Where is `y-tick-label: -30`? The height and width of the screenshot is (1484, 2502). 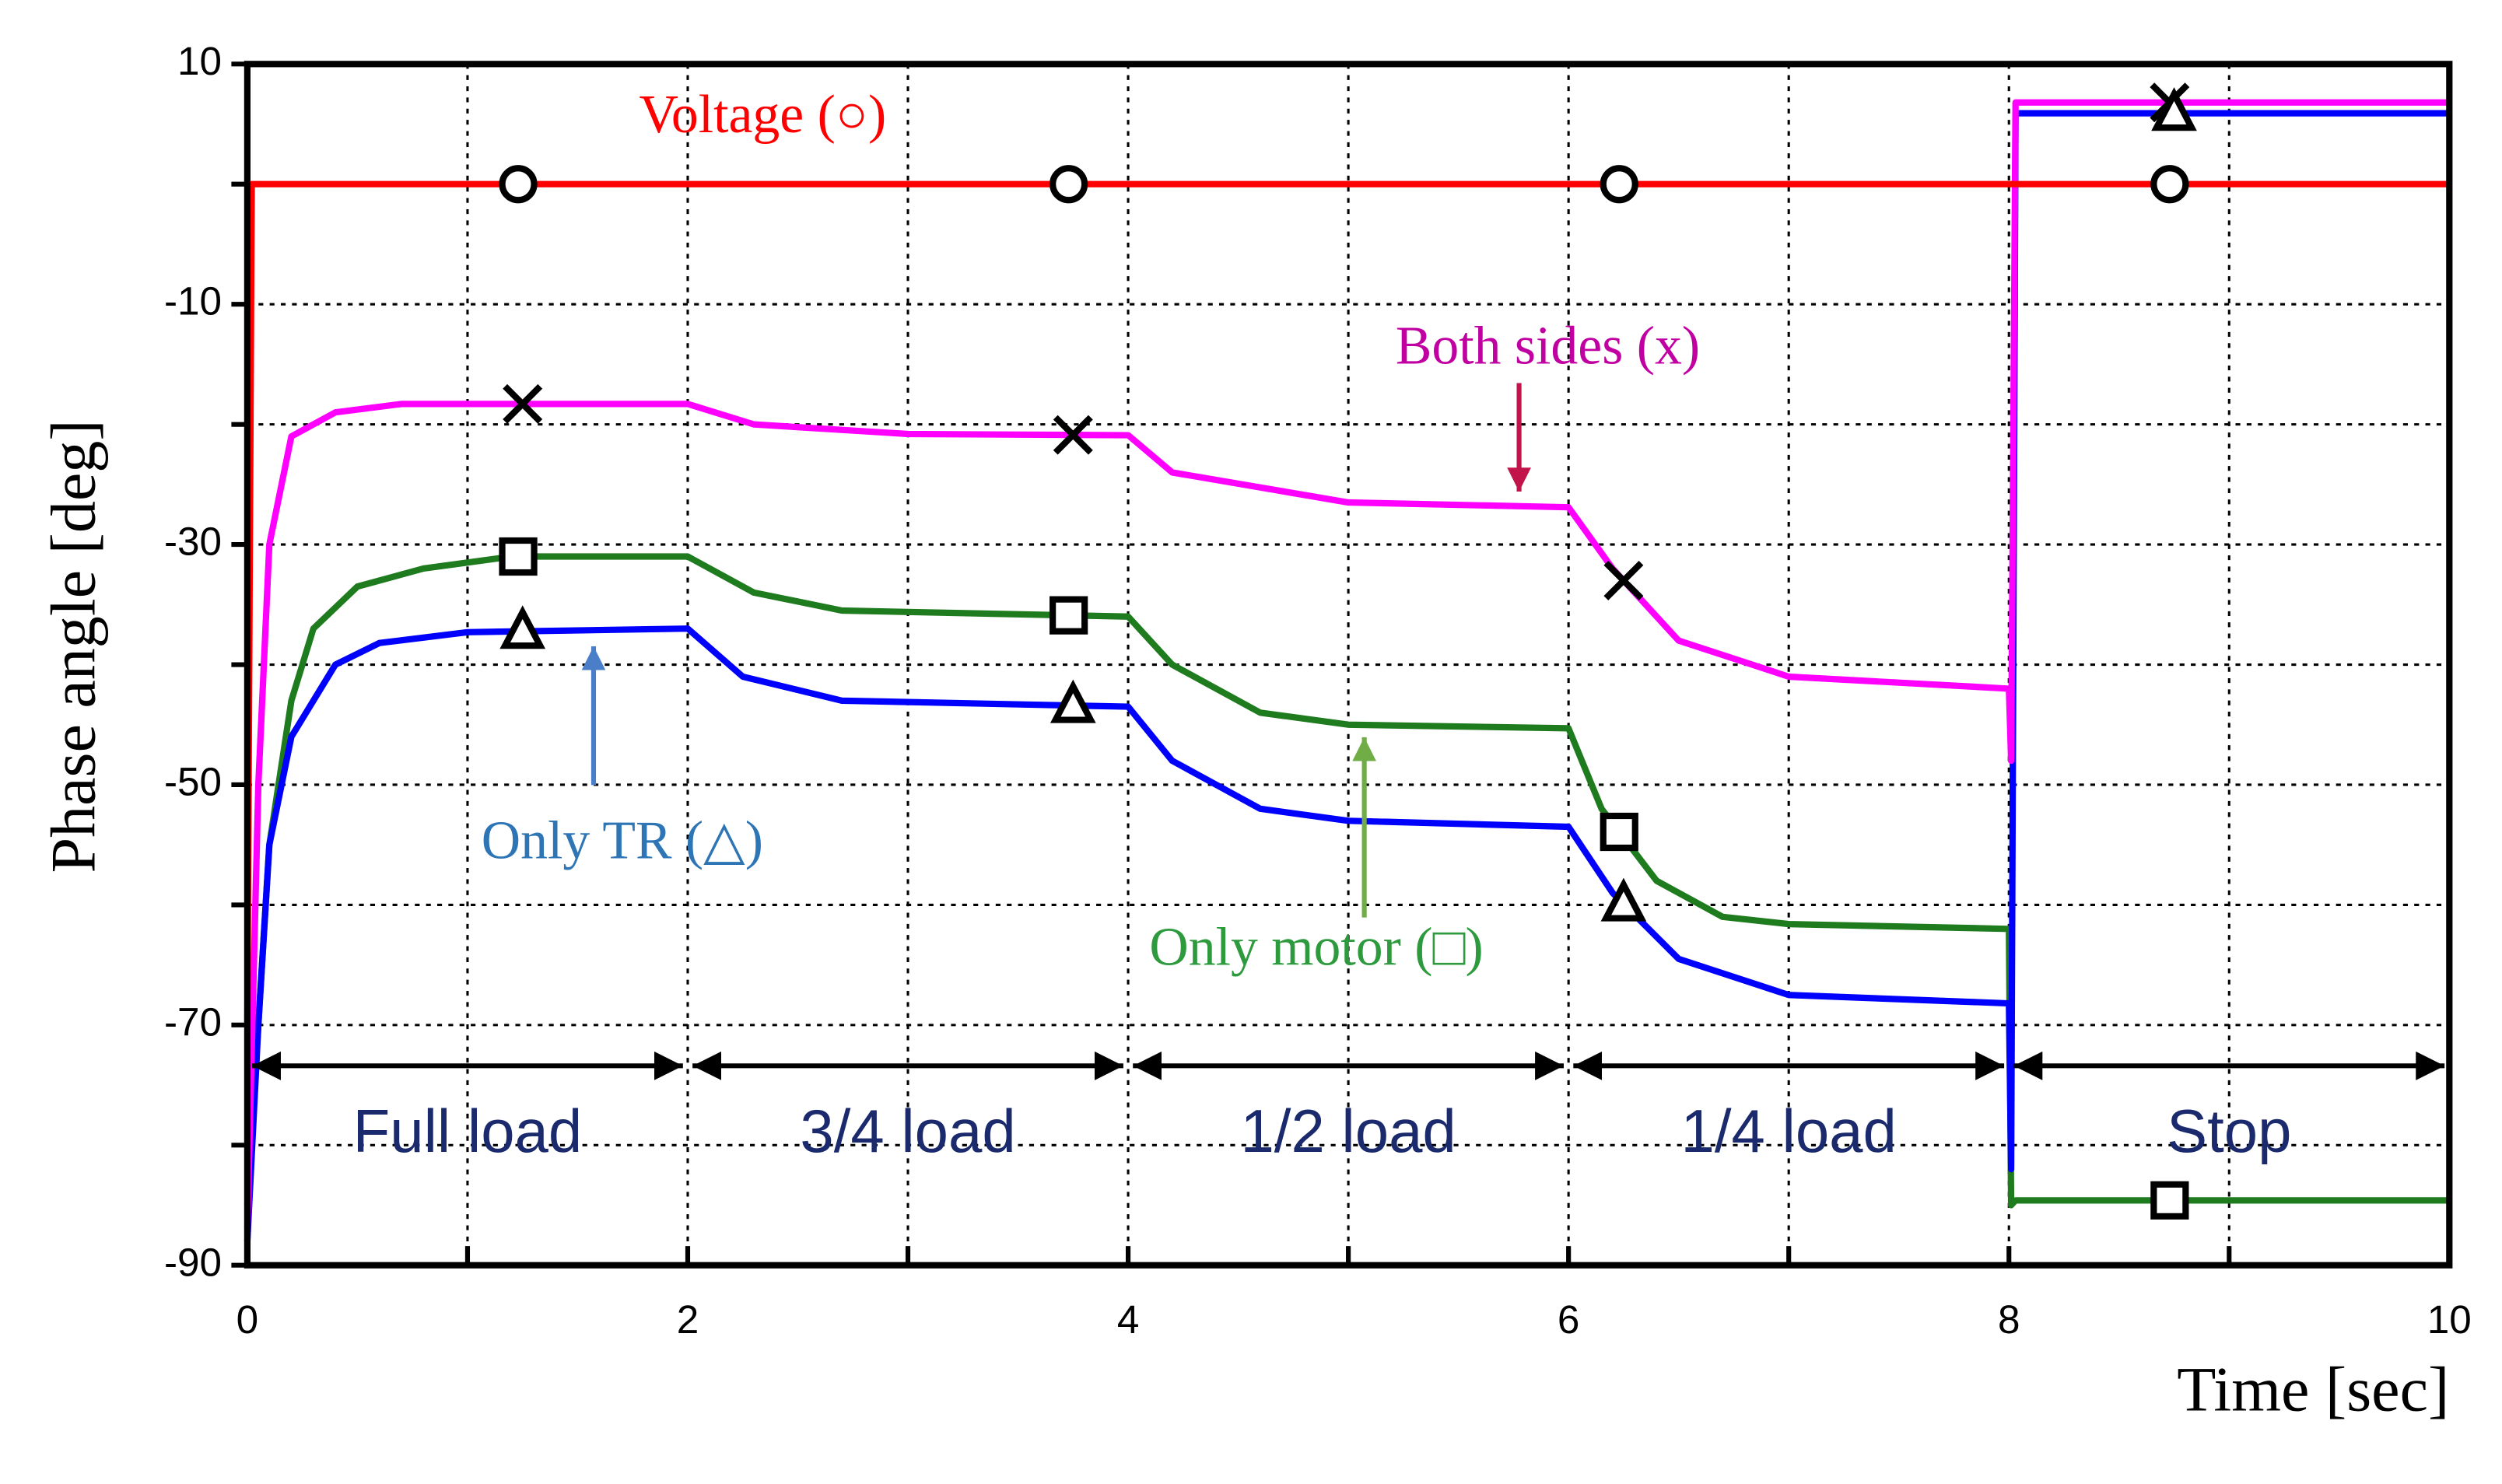 y-tick-label: -30 is located at coordinates (193, 542).